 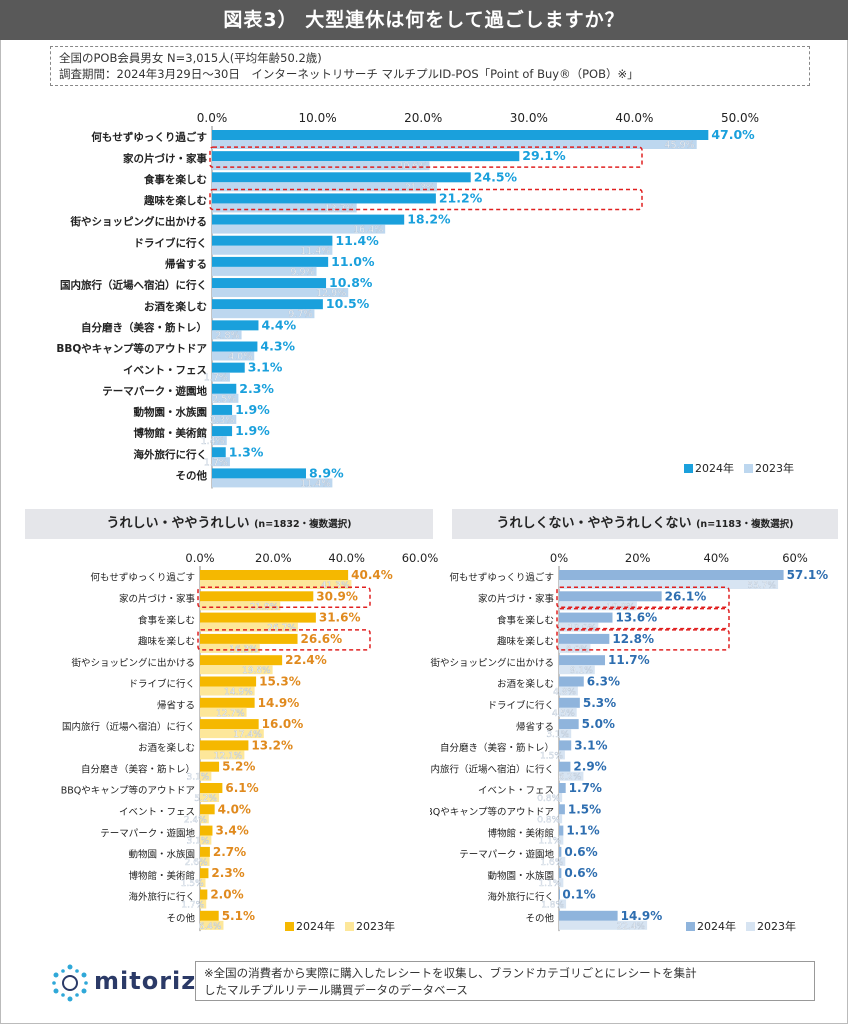 What do you see at coordinates (461, 197) in the screenshot?
I see `top-label-2024: 21.2%` at bounding box center [461, 197].